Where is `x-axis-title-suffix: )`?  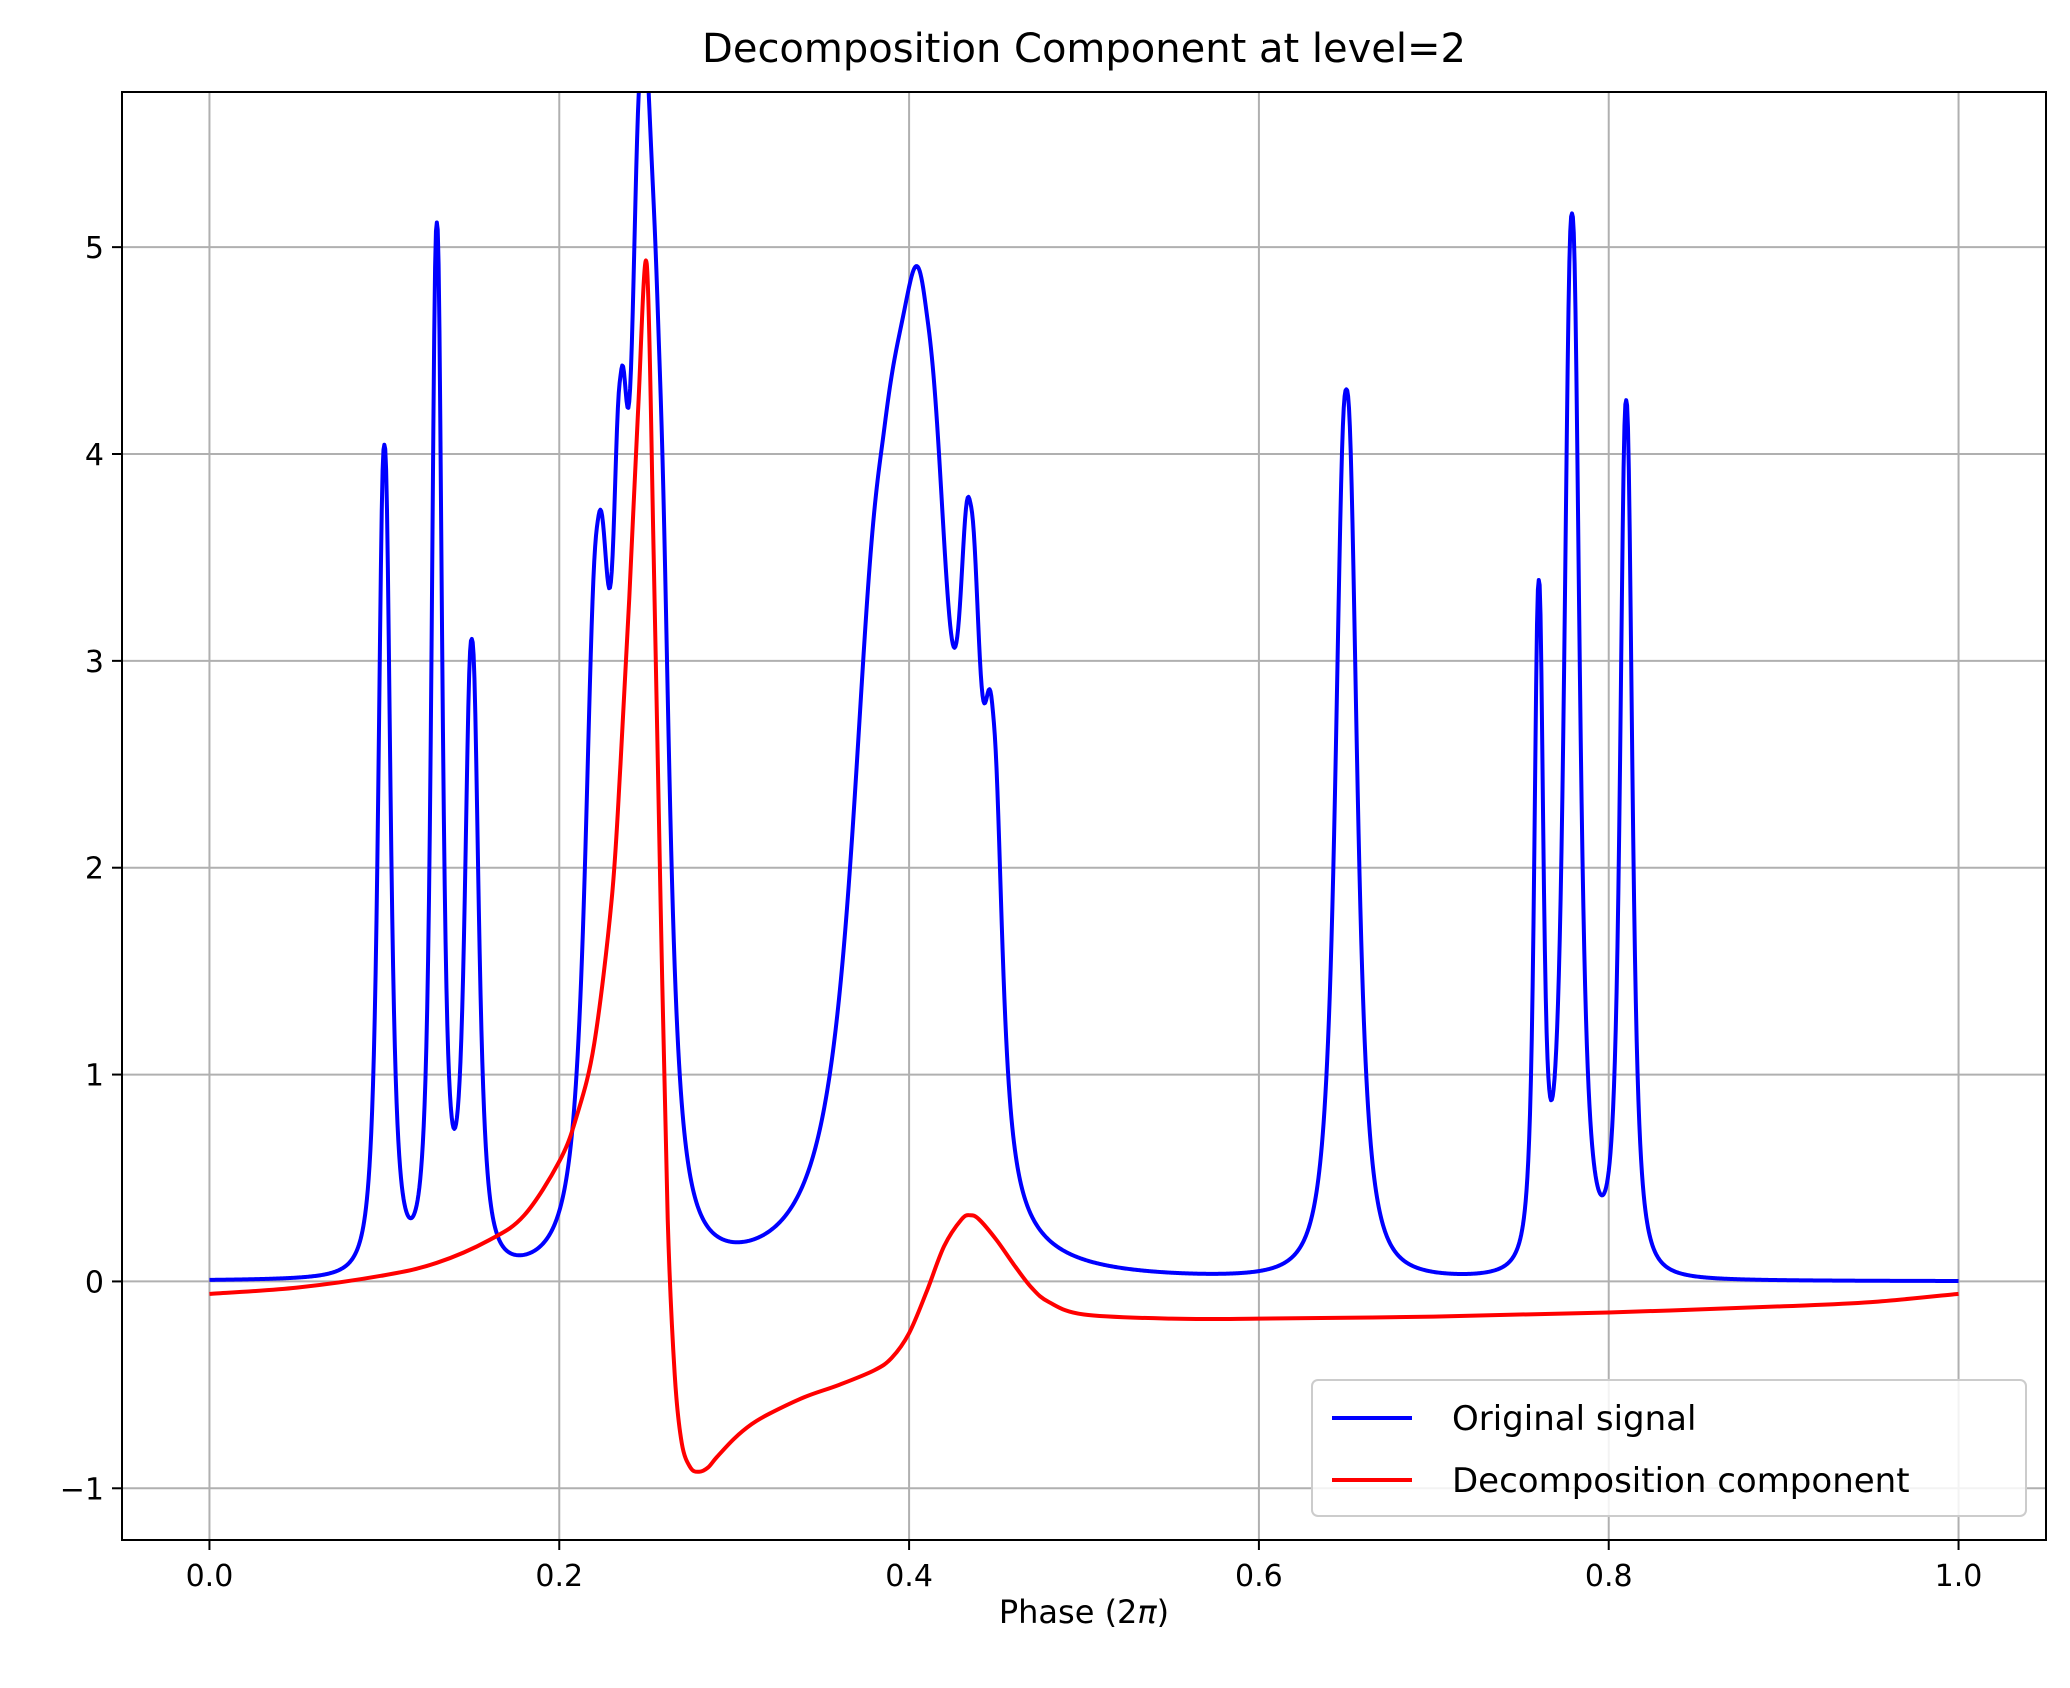
x-axis-title-suffix: ) is located at coordinates (1163, 1612).